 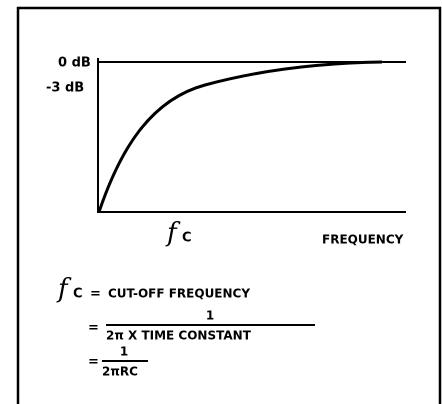 I want to click on formula-subscript: C, so click(x=78, y=294).